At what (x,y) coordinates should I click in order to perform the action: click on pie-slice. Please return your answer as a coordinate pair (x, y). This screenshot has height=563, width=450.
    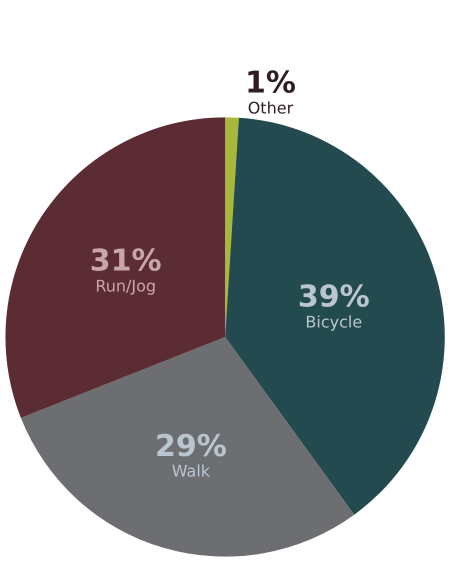
    Looking at the image, I should click on (232, 227).